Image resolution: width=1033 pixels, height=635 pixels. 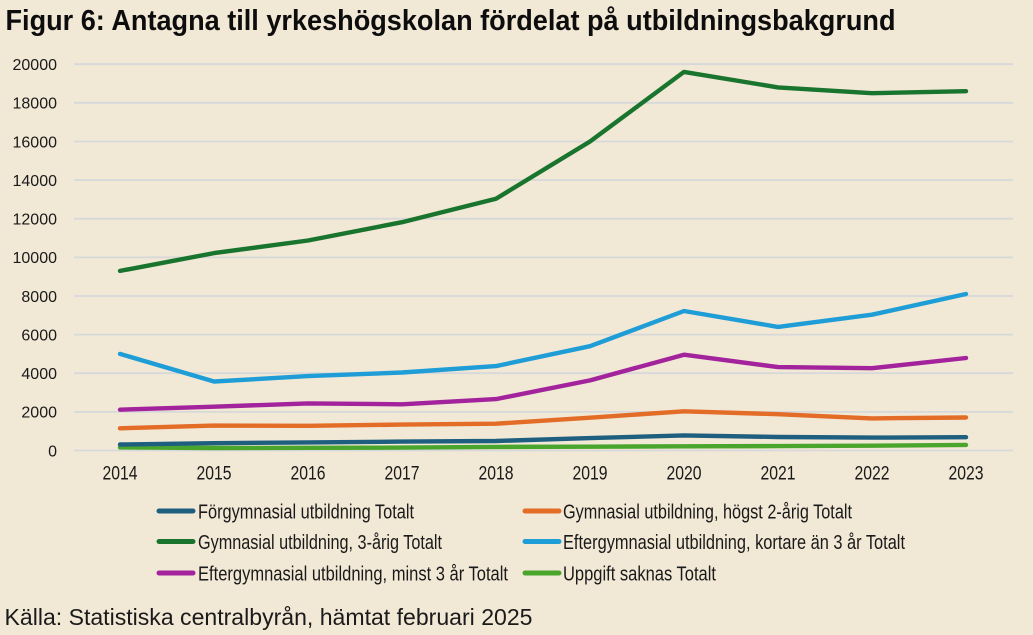 I want to click on svg-text: 12000, so click(x=35, y=220).